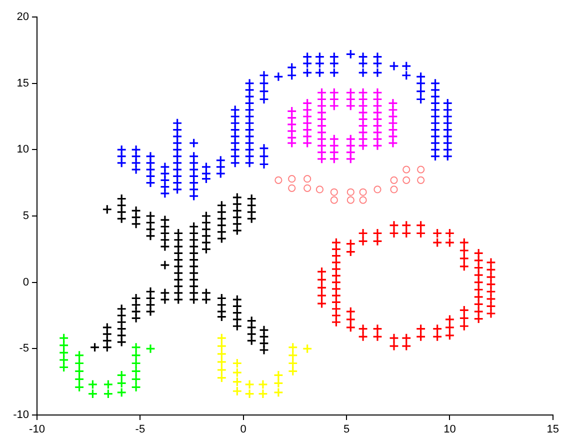 Image resolution: width=562 pixels, height=443 pixels. I want to click on y-tick-label: -10, so click(21, 415).